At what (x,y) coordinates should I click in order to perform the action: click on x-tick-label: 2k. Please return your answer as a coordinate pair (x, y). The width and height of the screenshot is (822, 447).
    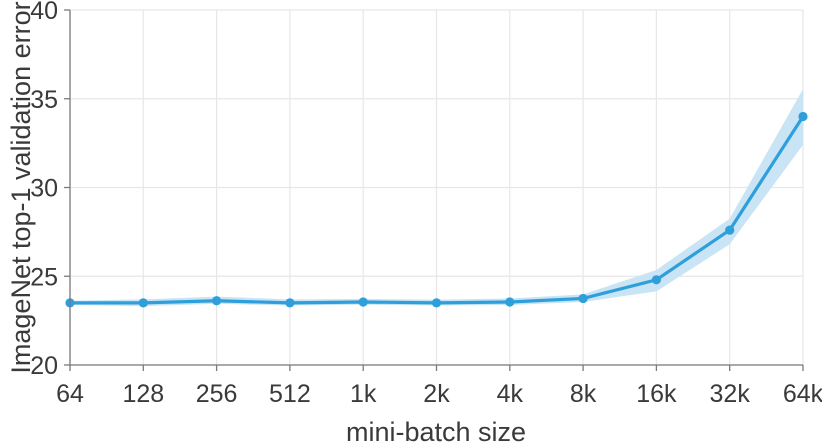
    Looking at the image, I should click on (436, 394).